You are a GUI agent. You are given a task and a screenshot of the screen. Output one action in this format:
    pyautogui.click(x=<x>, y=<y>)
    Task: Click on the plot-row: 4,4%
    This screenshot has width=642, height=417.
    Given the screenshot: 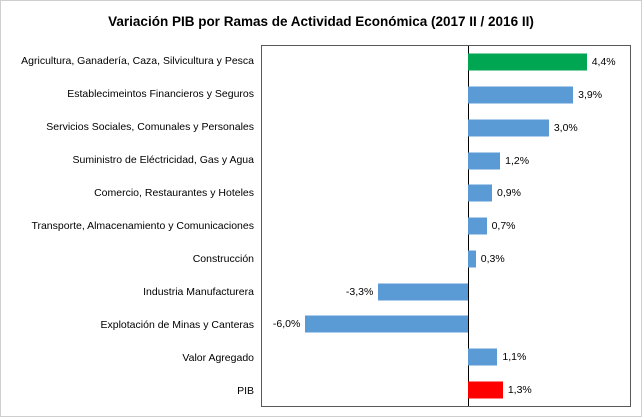 What is the action you would take?
    pyautogui.click(x=446, y=62)
    